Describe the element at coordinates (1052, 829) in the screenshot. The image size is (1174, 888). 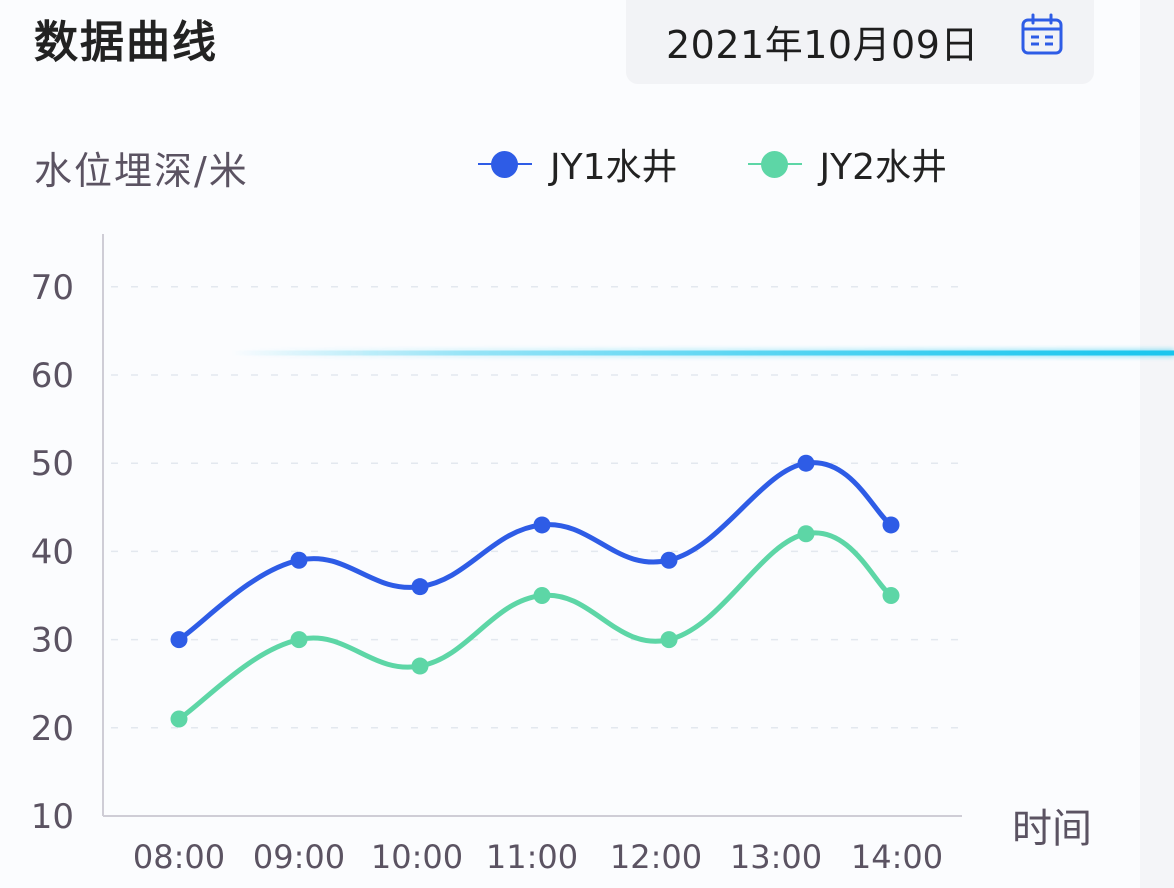
I see `x-axis-label: 时间` at that location.